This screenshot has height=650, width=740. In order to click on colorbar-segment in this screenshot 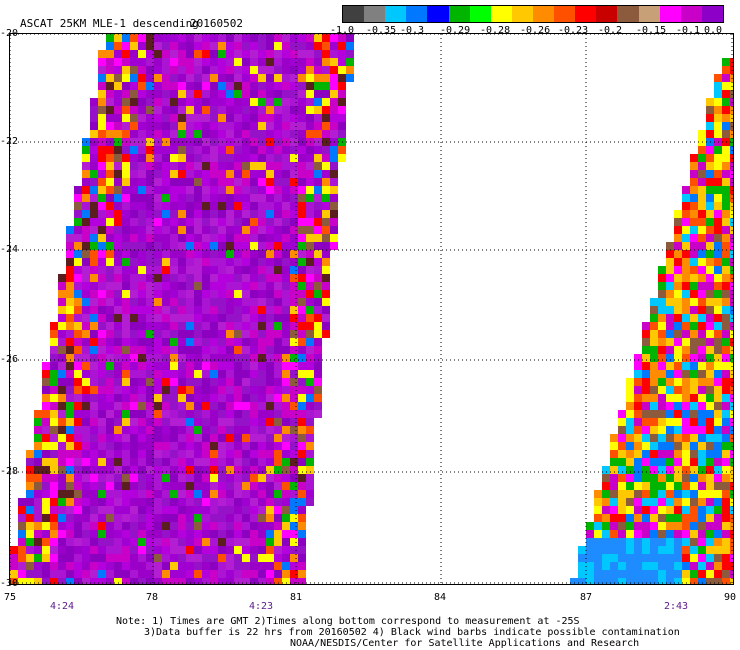, I will do `click(438, 14)`.